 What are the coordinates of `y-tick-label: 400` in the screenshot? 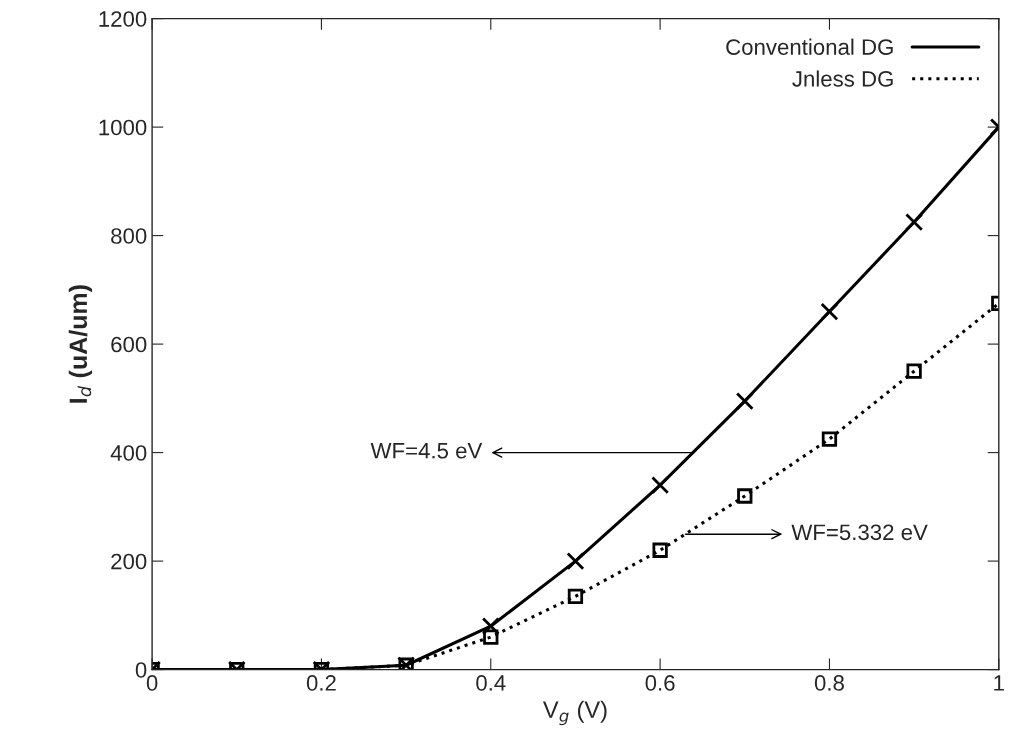 It's located at (128, 453).